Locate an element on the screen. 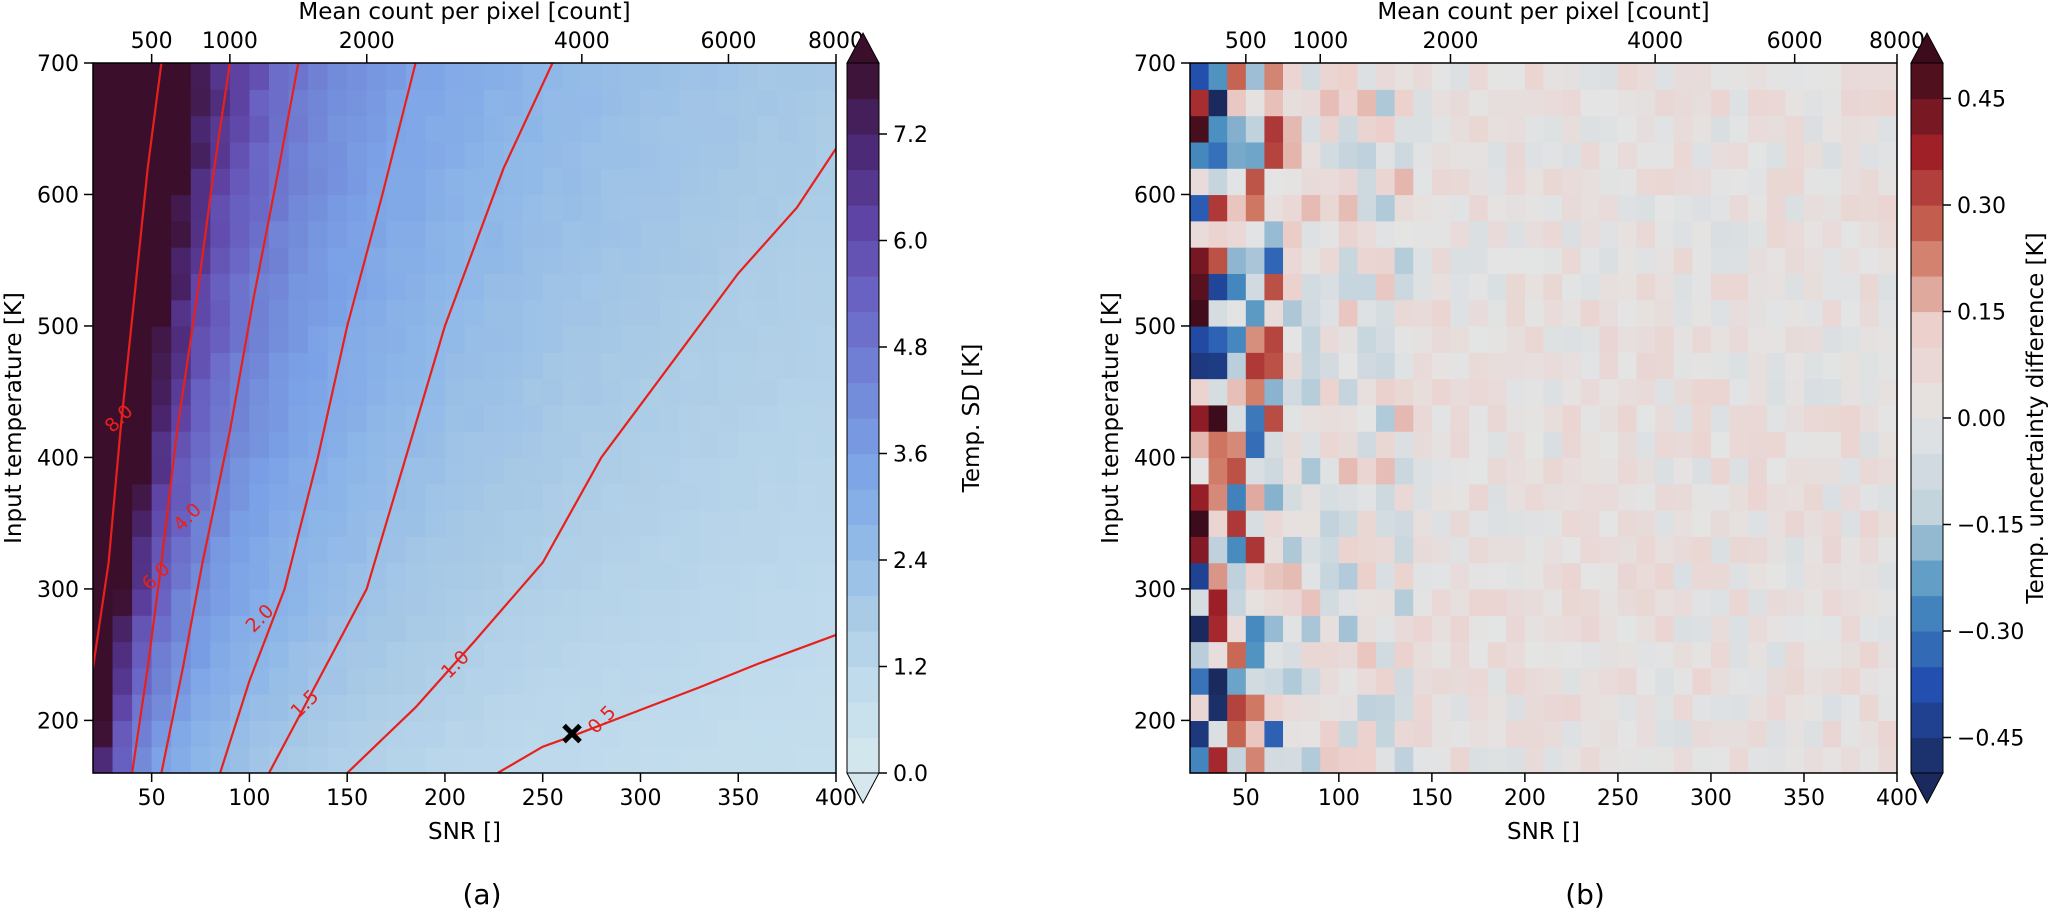 This screenshot has width=2067, height=923. panel-a-ytick-label: 500 is located at coordinates (58, 327).